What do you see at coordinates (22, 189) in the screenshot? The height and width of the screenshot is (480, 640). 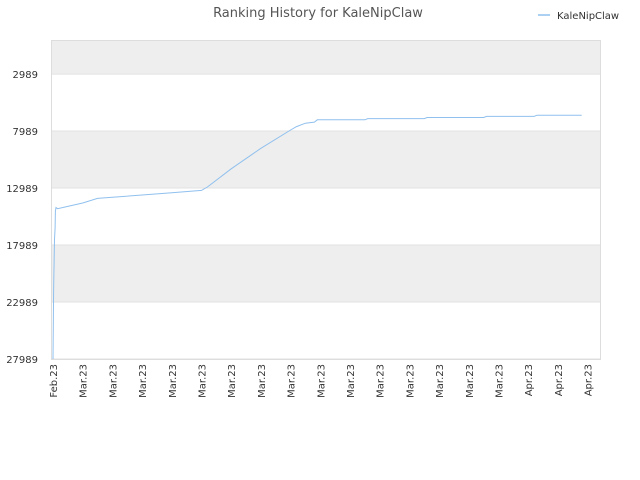 I see `y-tick-label: 12989` at bounding box center [22, 189].